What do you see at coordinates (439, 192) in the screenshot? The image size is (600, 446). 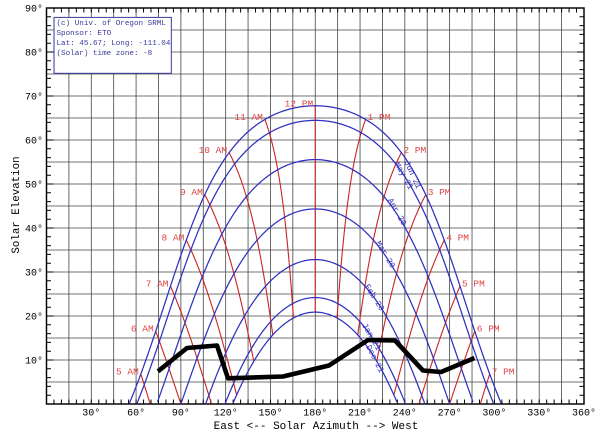 I see `svg-text: 3 PM` at bounding box center [439, 192].